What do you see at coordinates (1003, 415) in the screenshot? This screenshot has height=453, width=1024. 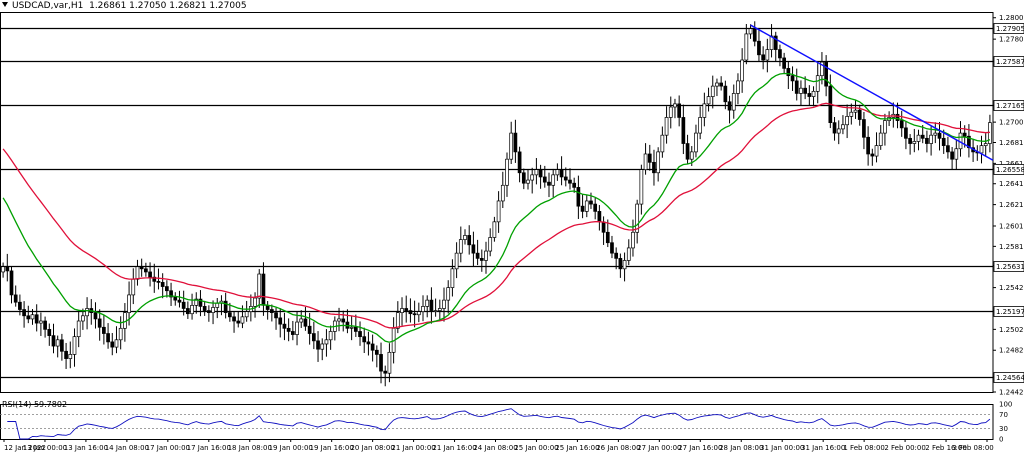 I see `rsi-tick-label: 70` at bounding box center [1003, 415].